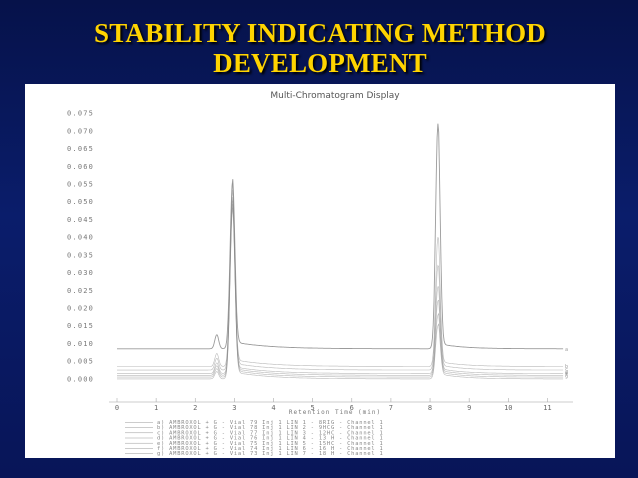  Describe the element at coordinates (391, 408) in the screenshot. I see `x-tick-label: 7` at that location.